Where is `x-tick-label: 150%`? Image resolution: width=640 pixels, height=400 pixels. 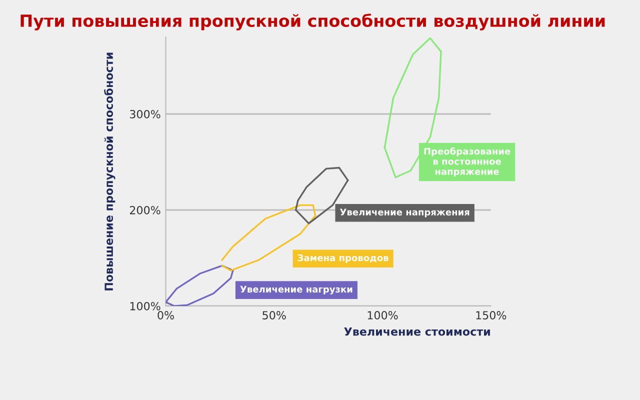 x-tick-label: 150% is located at coordinates (491, 315).